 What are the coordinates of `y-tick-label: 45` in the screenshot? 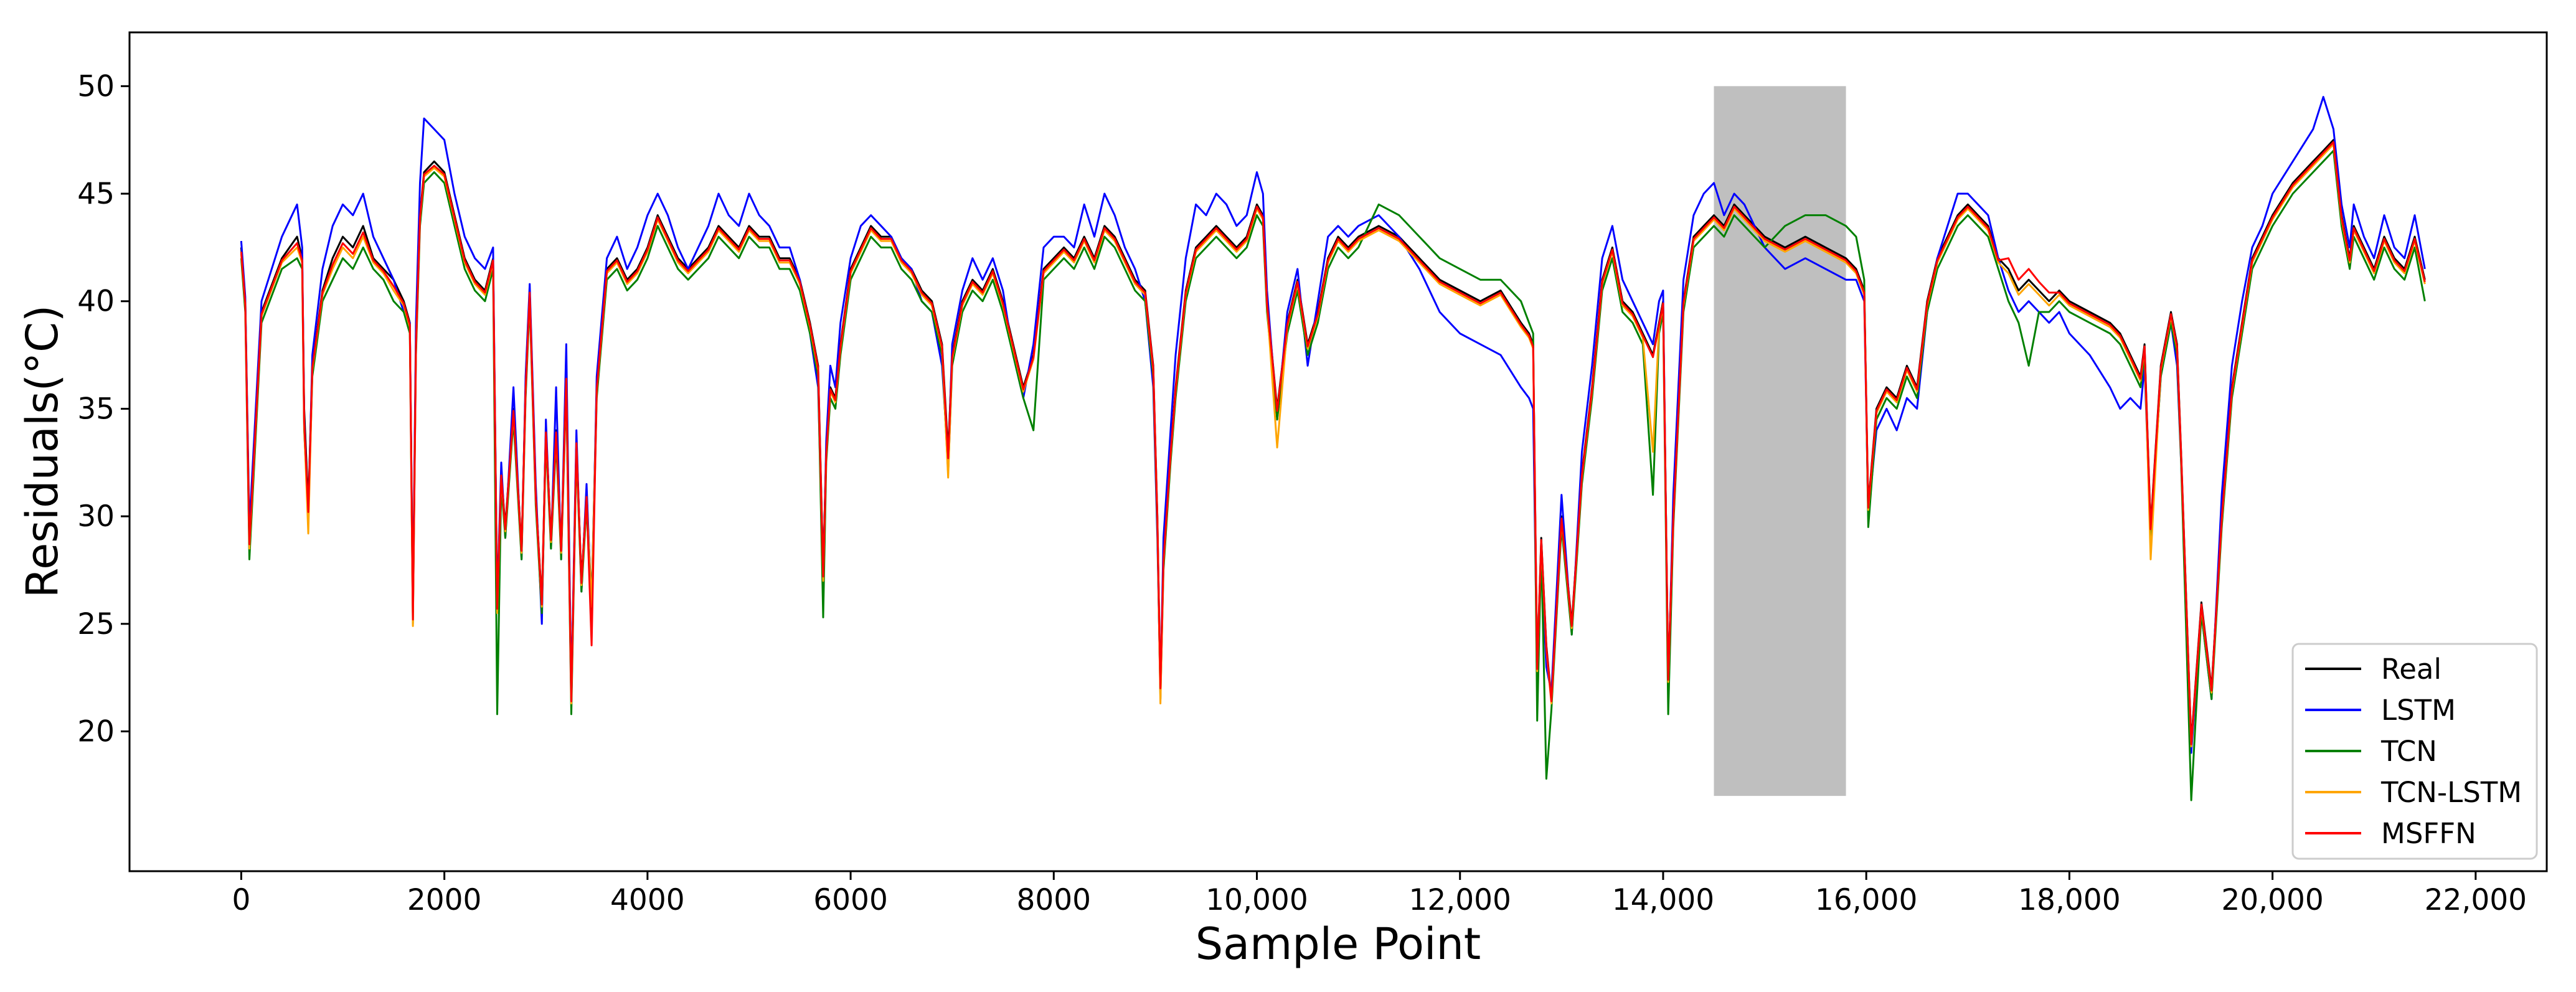 It's located at (96, 194).